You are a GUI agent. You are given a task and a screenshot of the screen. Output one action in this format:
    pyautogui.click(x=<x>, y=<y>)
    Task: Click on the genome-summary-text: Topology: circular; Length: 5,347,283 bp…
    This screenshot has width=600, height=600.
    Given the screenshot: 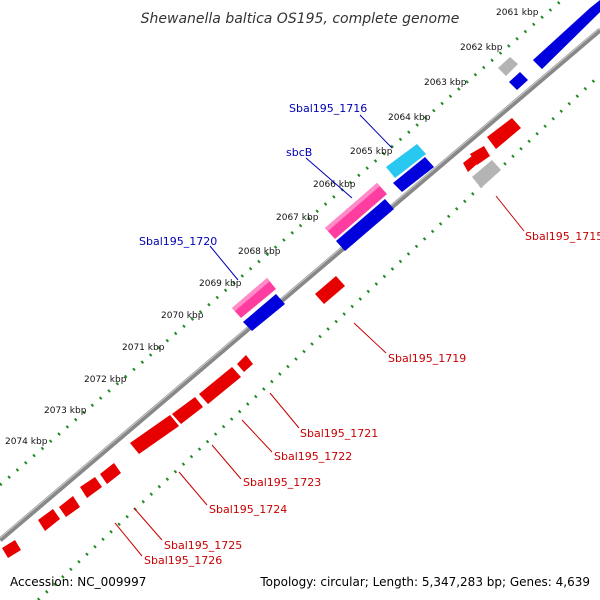 What is the action you would take?
    pyautogui.click(x=424, y=582)
    